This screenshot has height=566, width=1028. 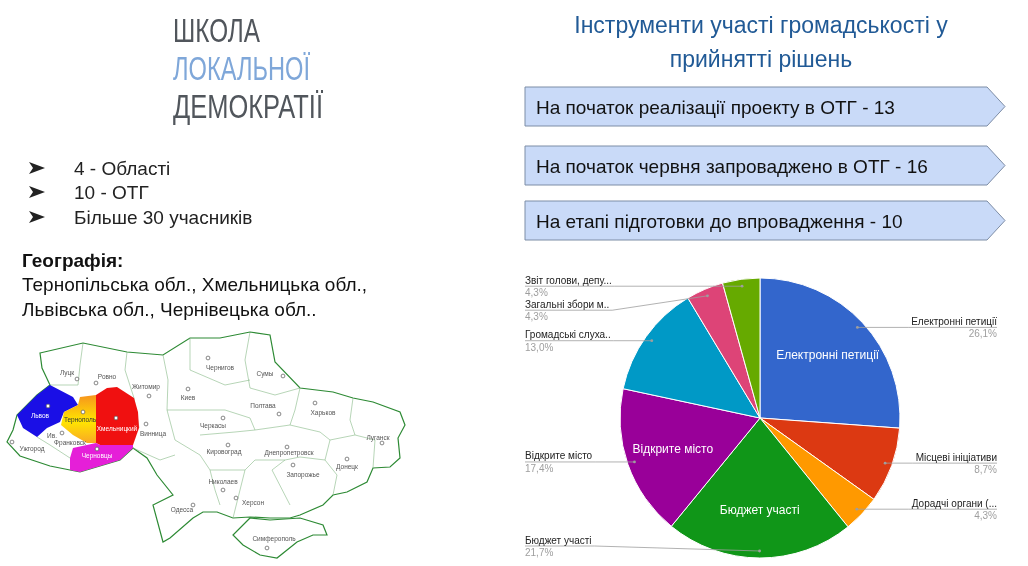 I want to click on chart-title: Інструменти участі громадськості у прийнятті рішень, so click(x=761, y=42).